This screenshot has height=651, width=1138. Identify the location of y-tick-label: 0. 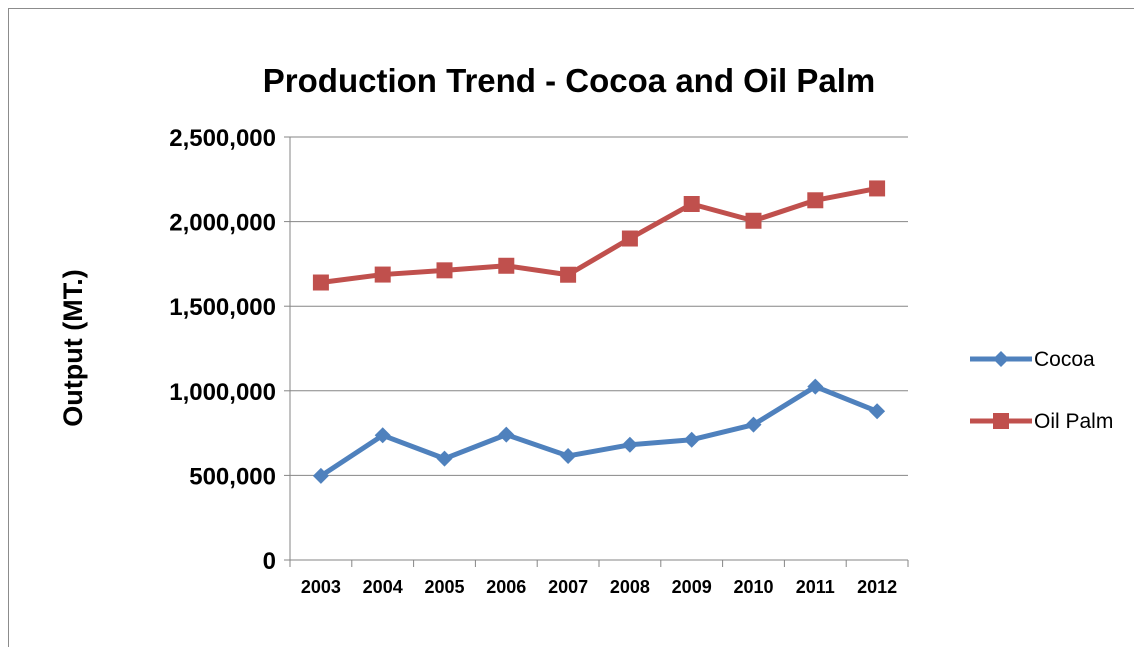
(269, 561).